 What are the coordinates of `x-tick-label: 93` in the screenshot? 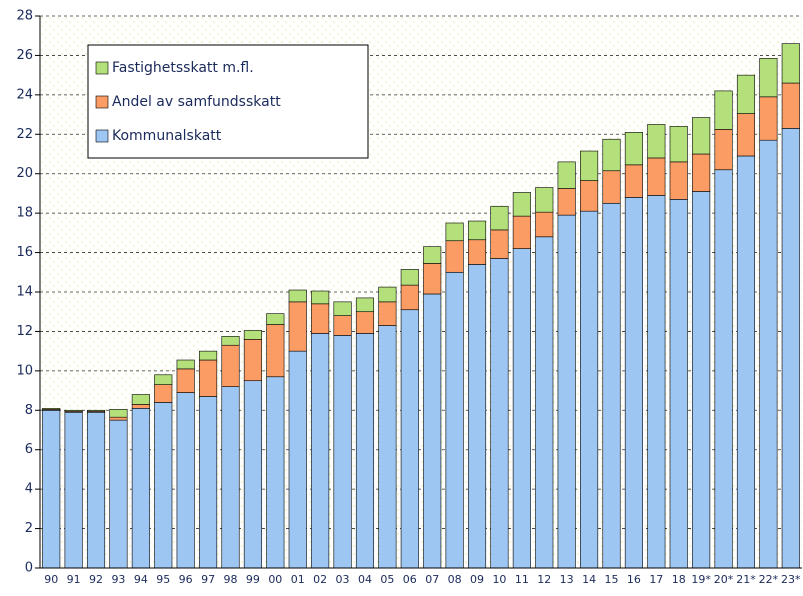 It's located at (118, 579).